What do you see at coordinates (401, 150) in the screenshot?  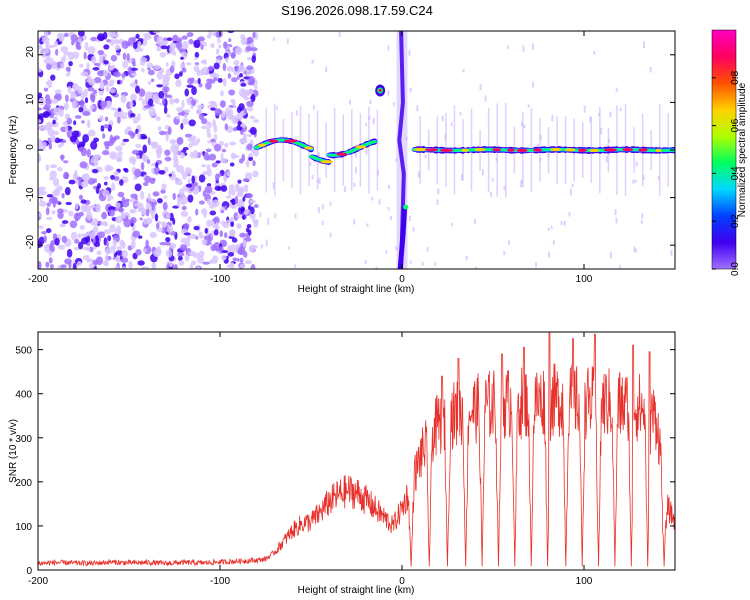 I see `zero-stripe-core` at bounding box center [401, 150].